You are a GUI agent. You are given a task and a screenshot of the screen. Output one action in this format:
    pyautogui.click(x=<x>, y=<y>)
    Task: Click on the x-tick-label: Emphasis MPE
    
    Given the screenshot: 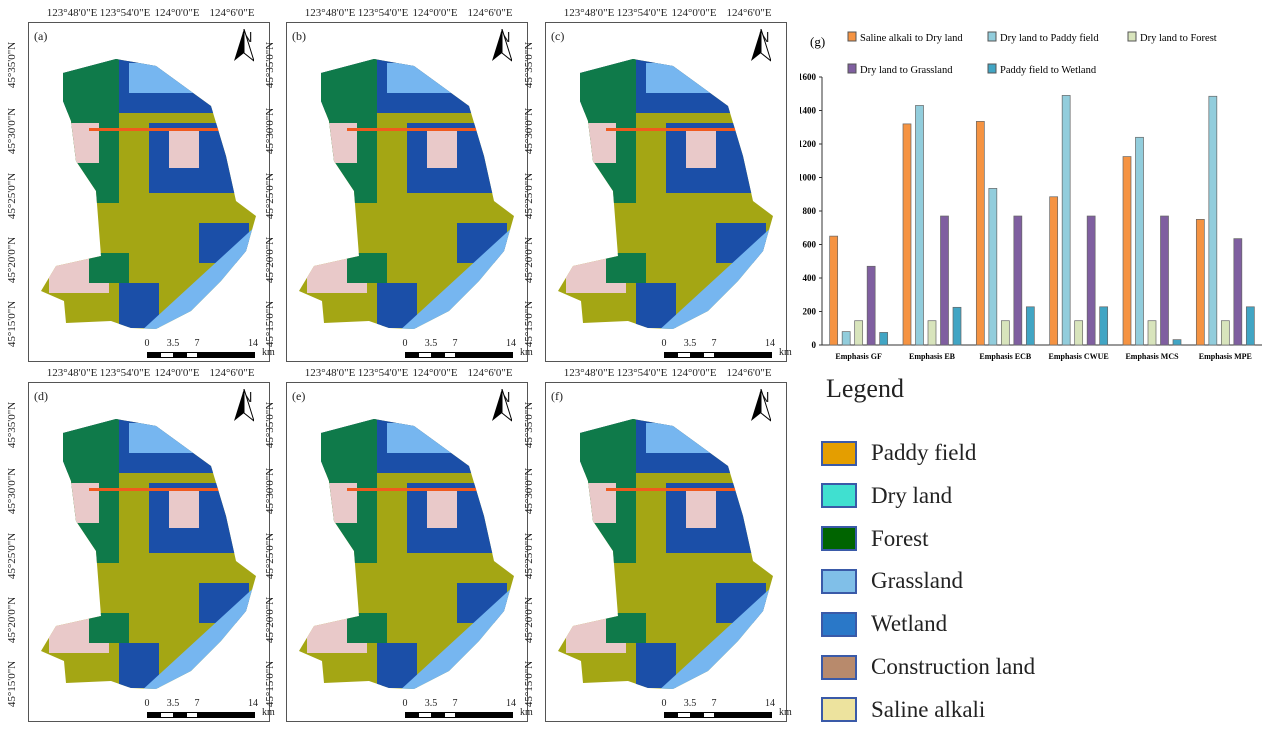 What is the action you would take?
    pyautogui.click(x=1225, y=356)
    